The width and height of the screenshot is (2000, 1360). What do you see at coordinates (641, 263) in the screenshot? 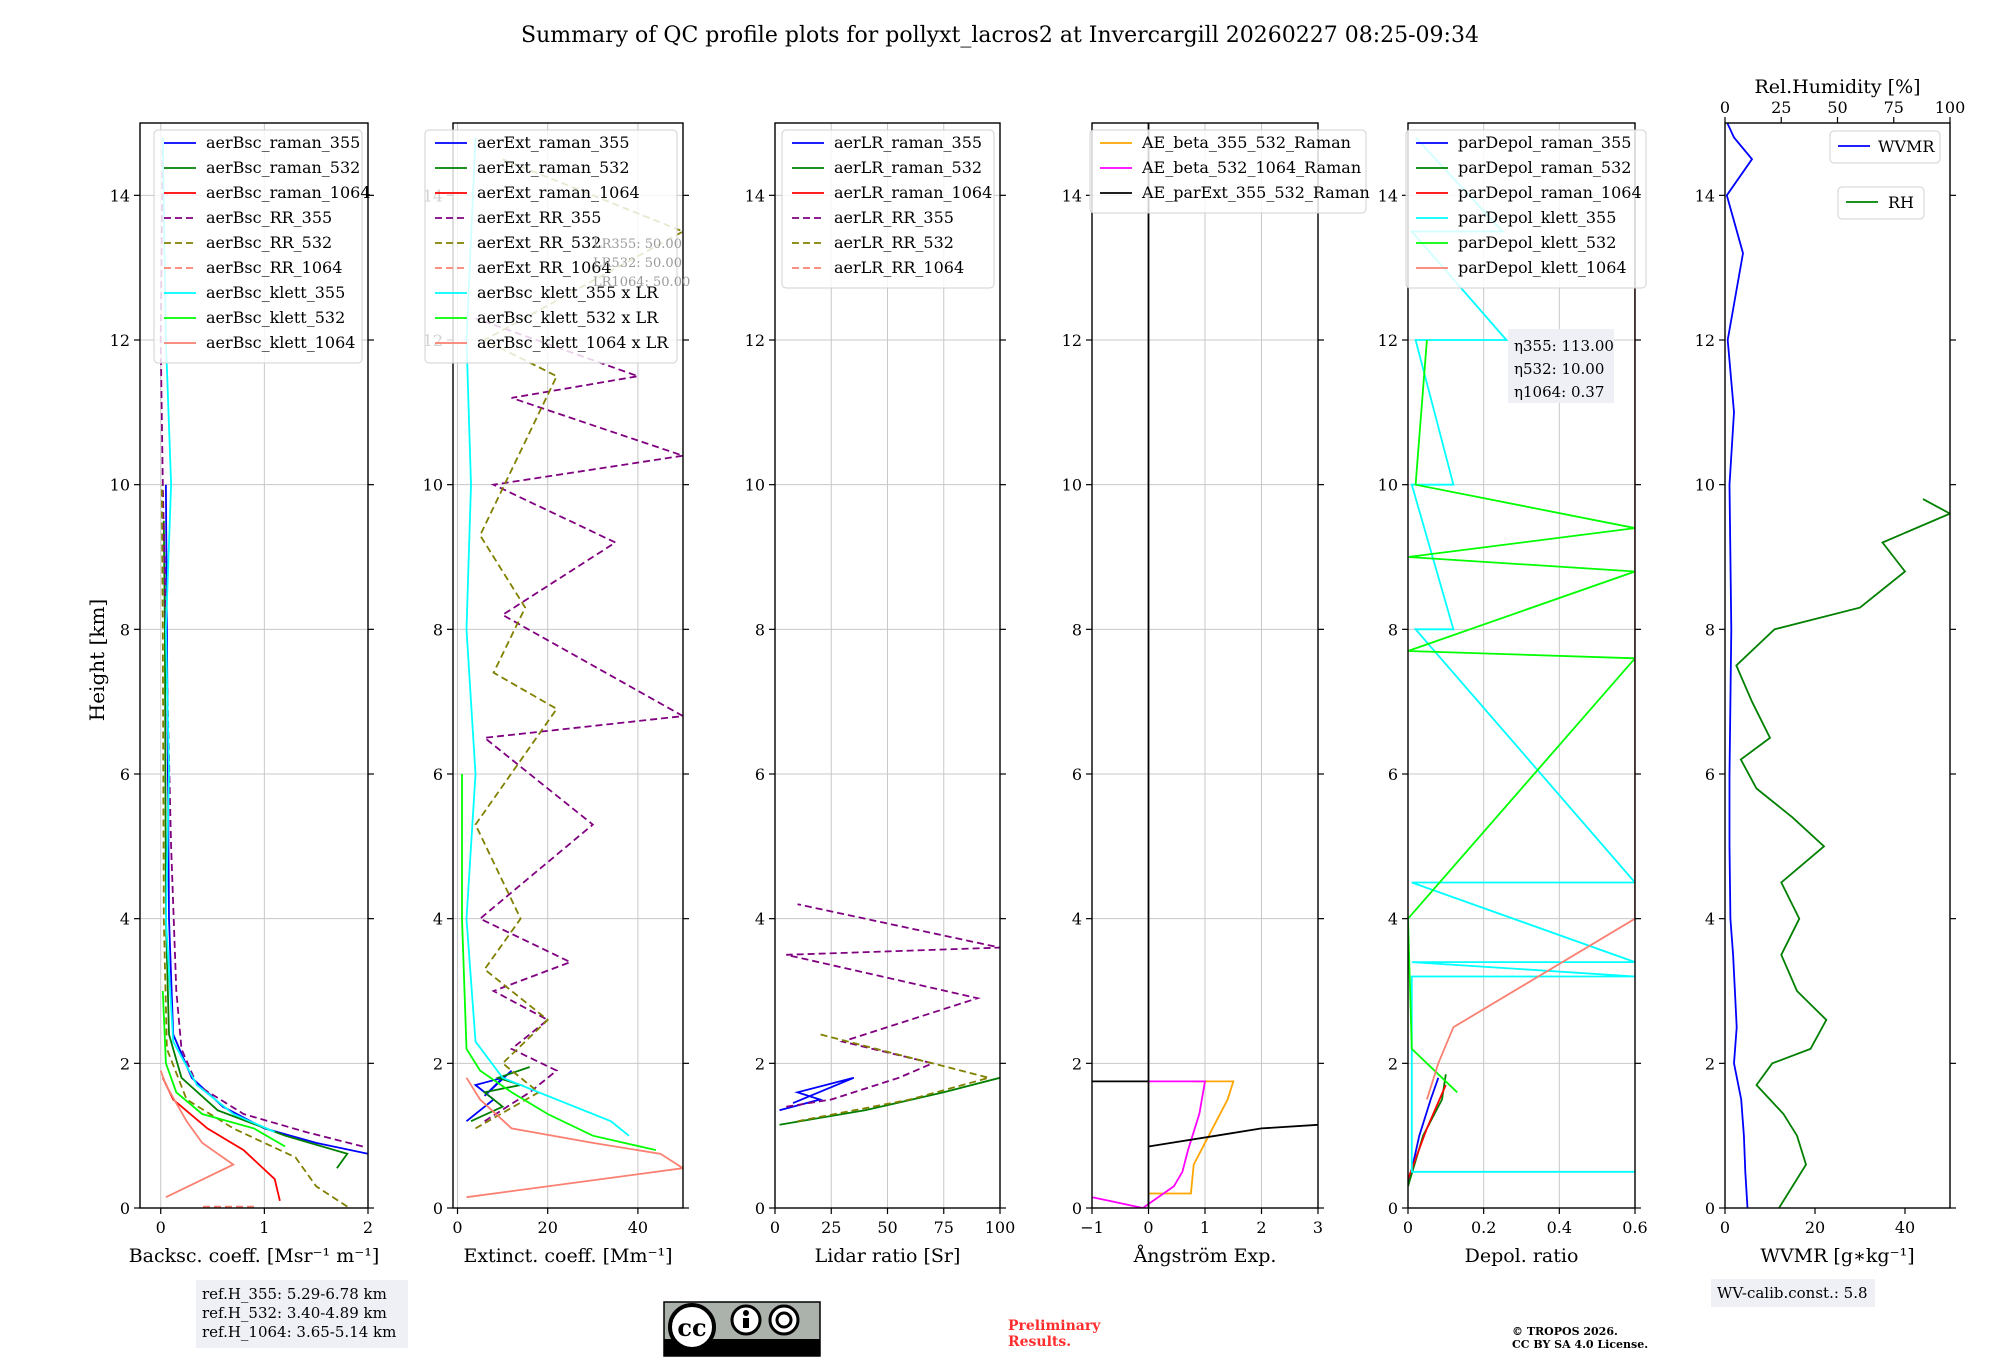
I see `lr-annotation: LR355: 50.00 LR532: 50.00 LR1064: 50.00` at bounding box center [641, 263].